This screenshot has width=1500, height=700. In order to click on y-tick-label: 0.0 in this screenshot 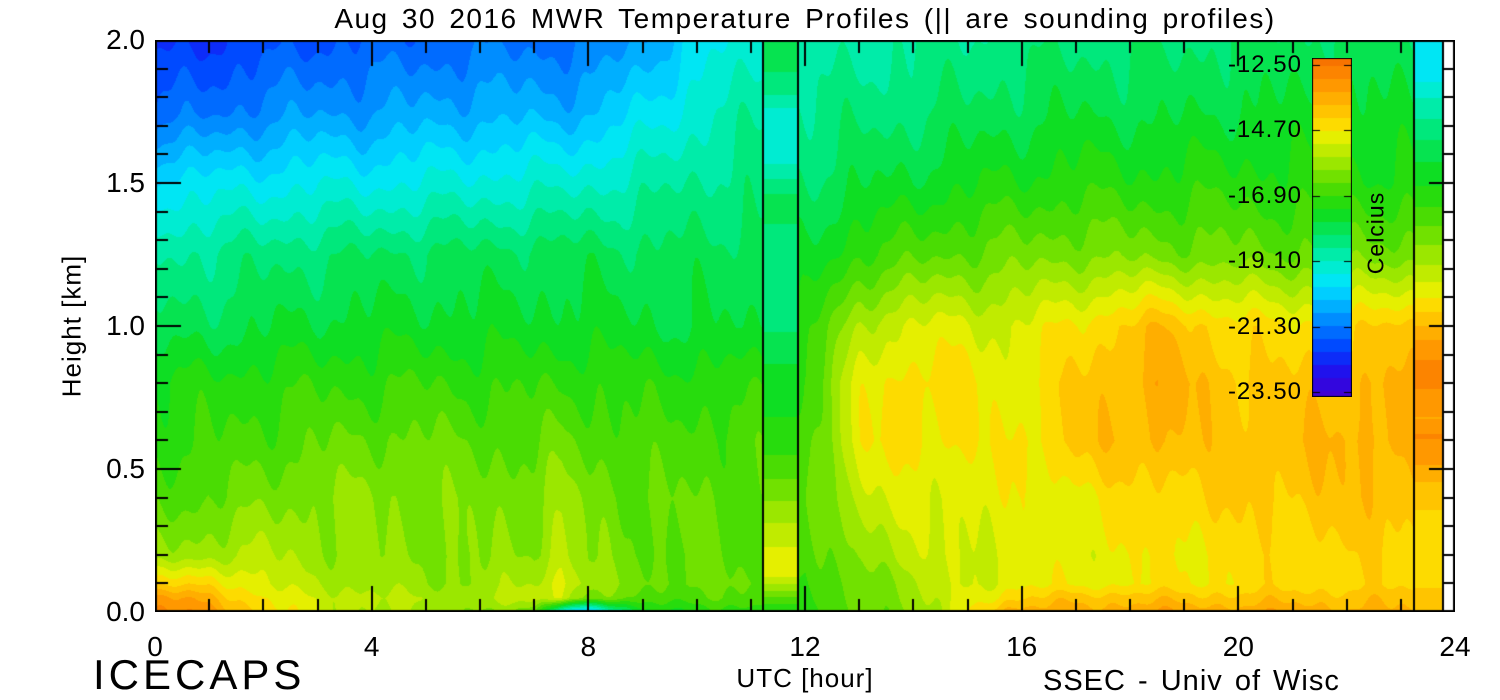, I will do `click(125, 611)`.